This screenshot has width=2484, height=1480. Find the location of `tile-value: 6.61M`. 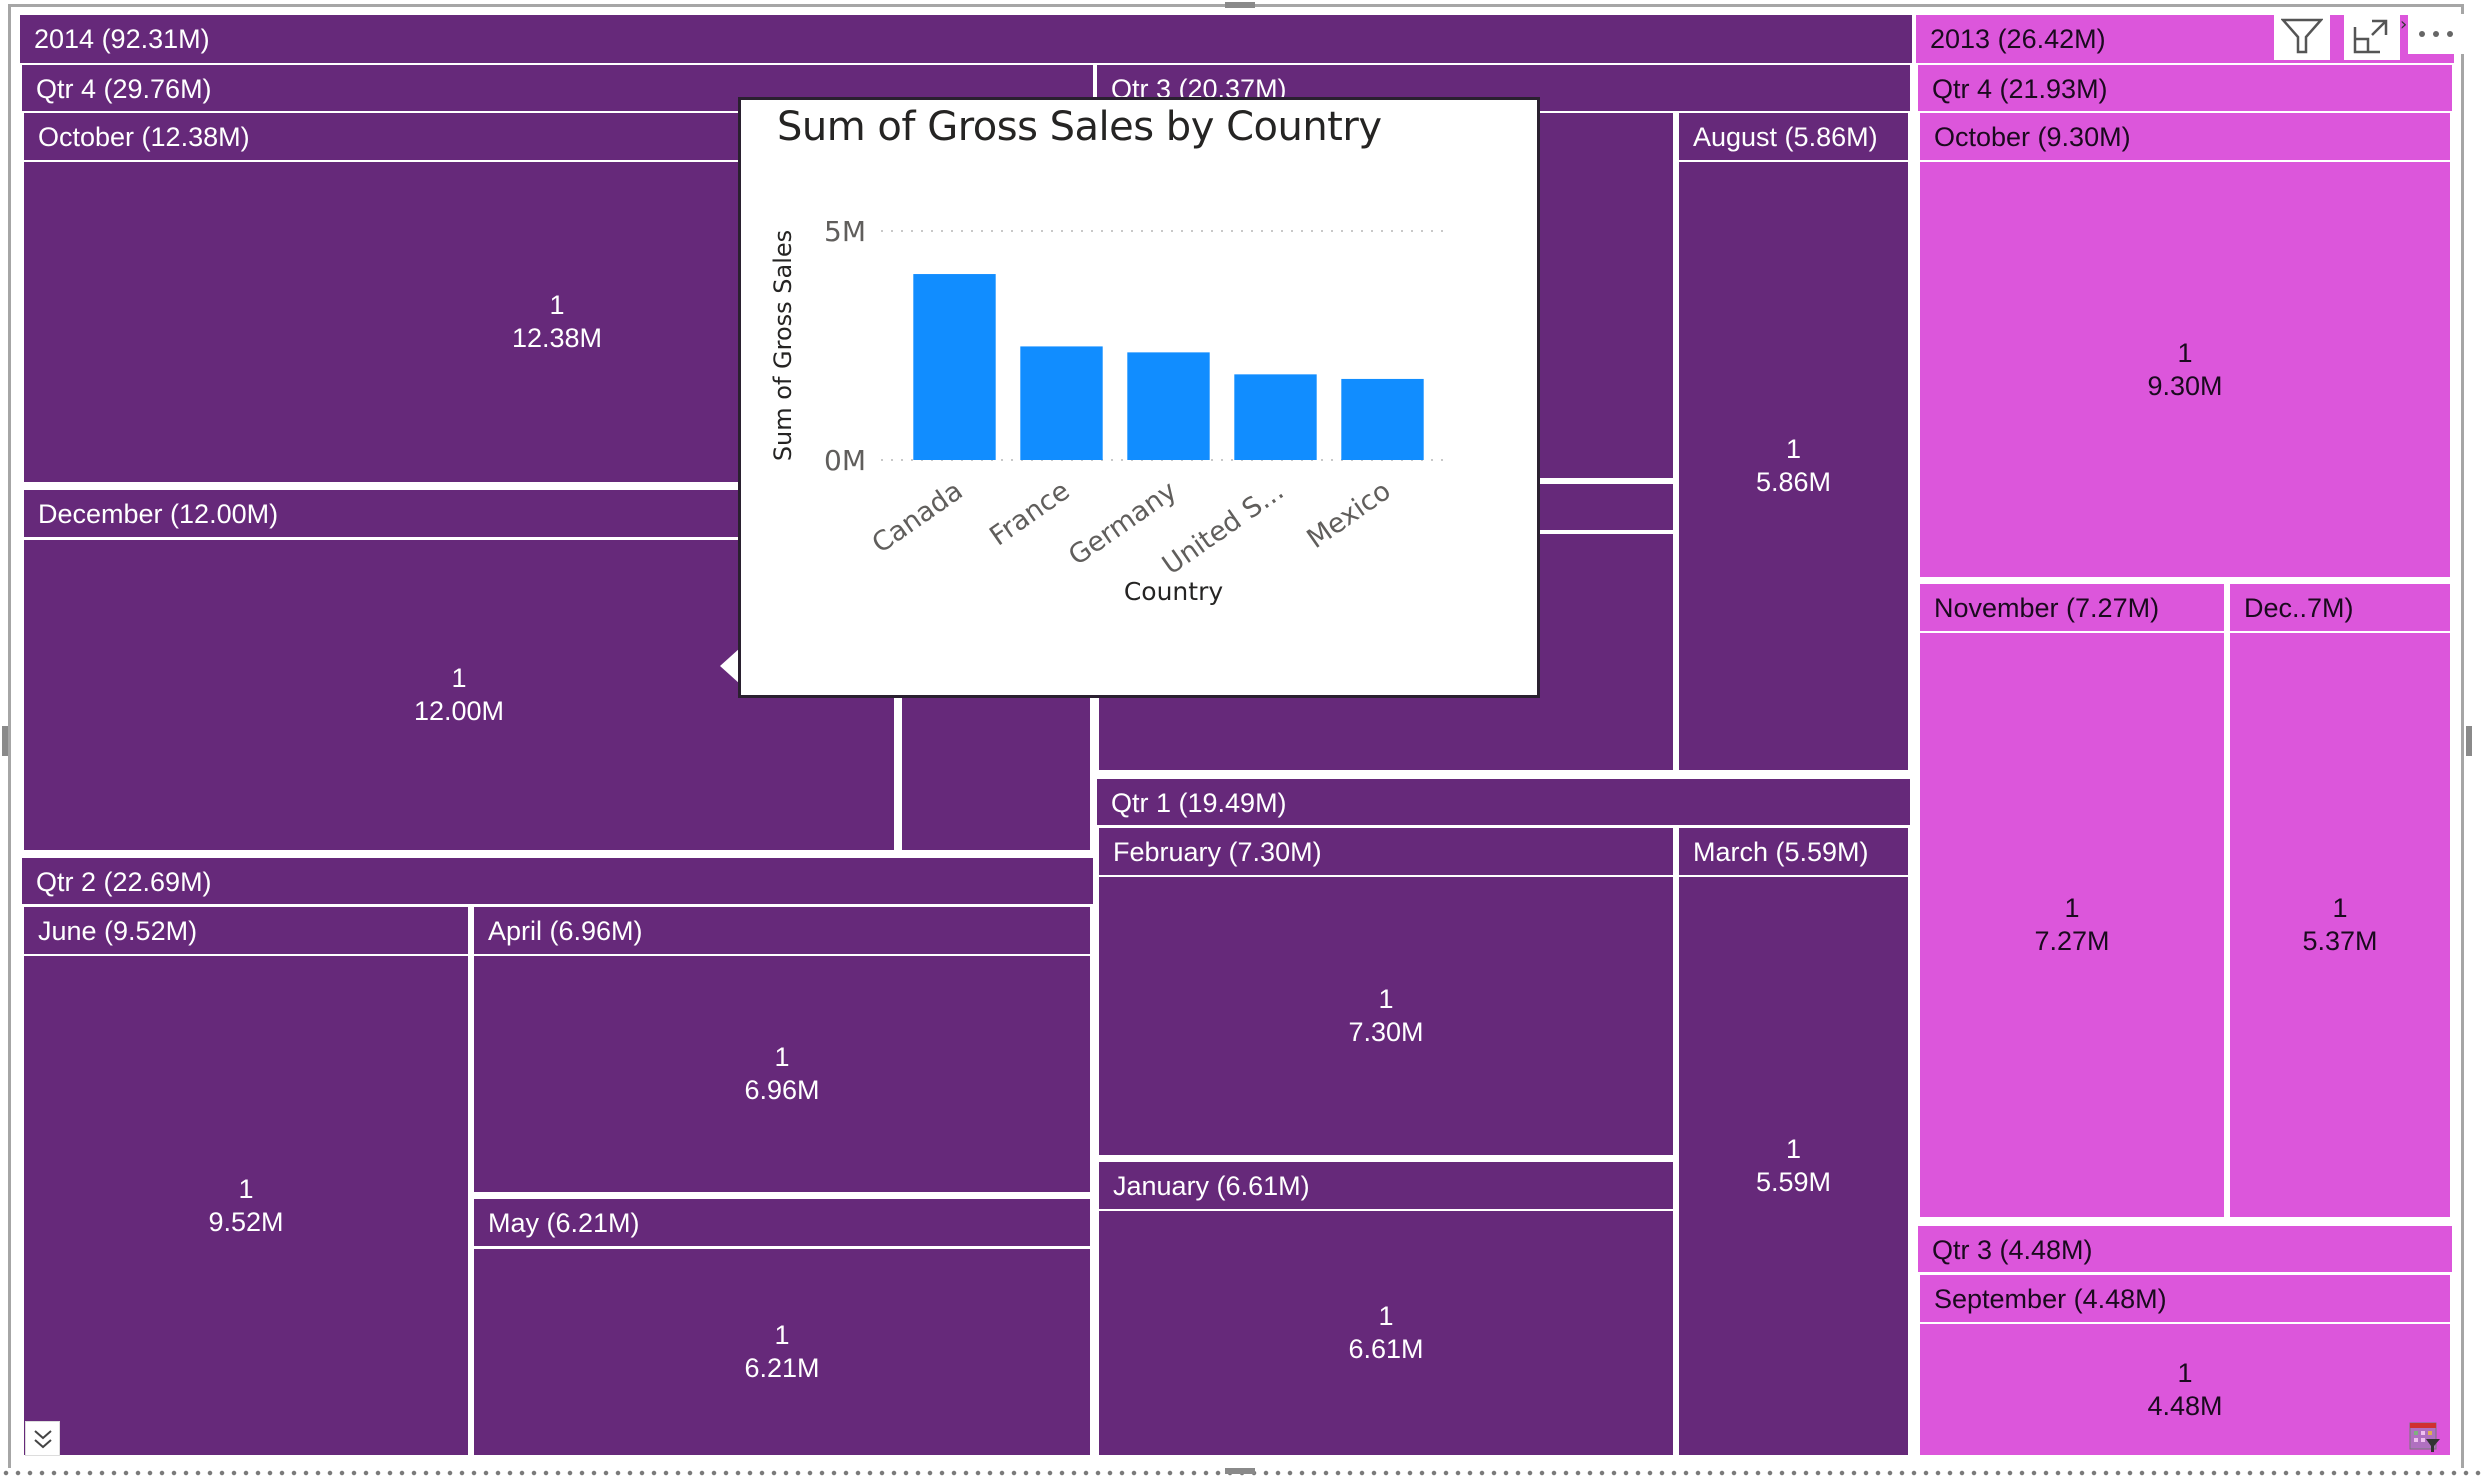

tile-value: 6.61M is located at coordinates (1386, 1349).